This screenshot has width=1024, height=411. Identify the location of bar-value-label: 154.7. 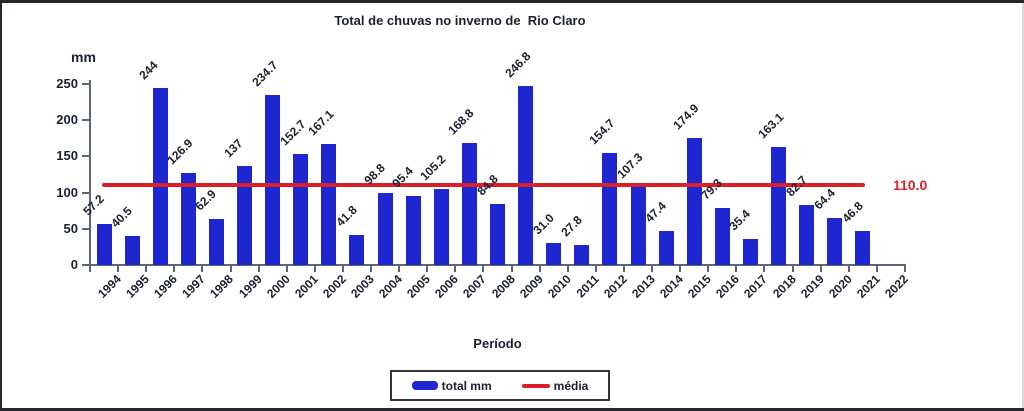
(602, 132).